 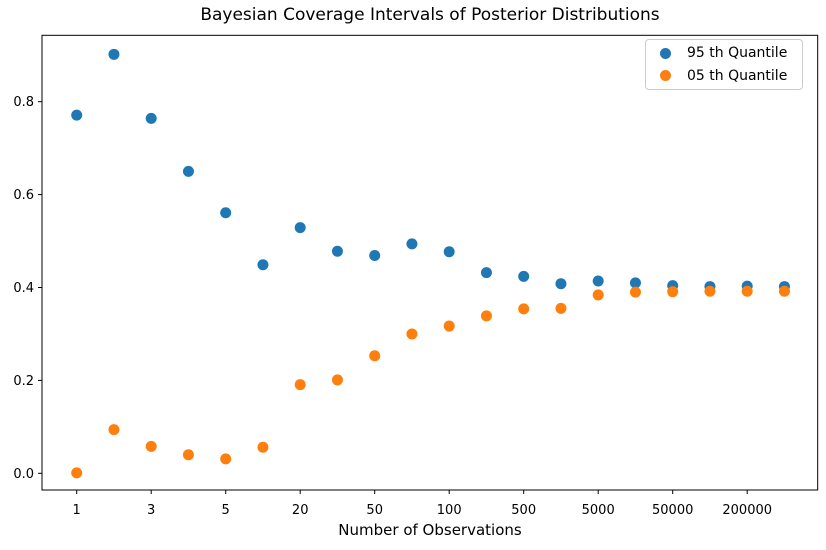 What do you see at coordinates (747, 510) in the screenshot?
I see `x-tick-label: 200000` at bounding box center [747, 510].